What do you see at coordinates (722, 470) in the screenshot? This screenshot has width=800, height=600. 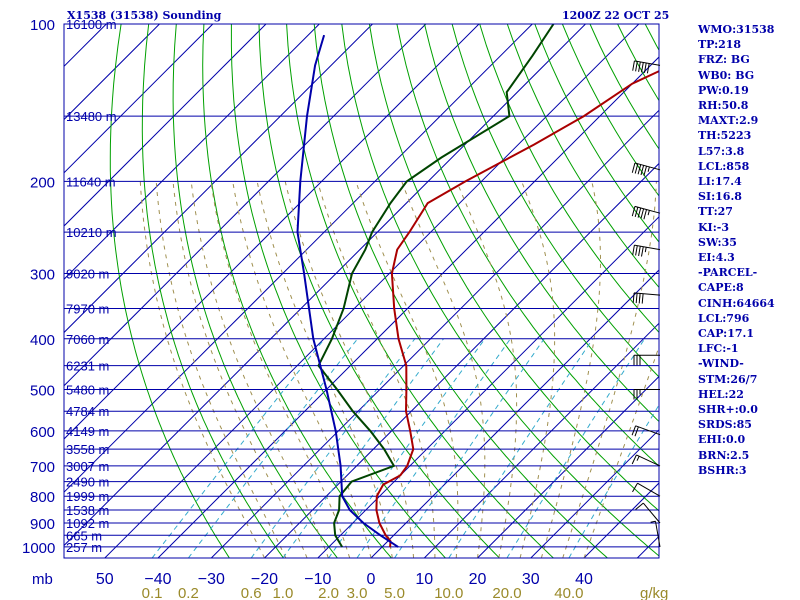 I see `stat-item: BSHR:3` at bounding box center [722, 470].